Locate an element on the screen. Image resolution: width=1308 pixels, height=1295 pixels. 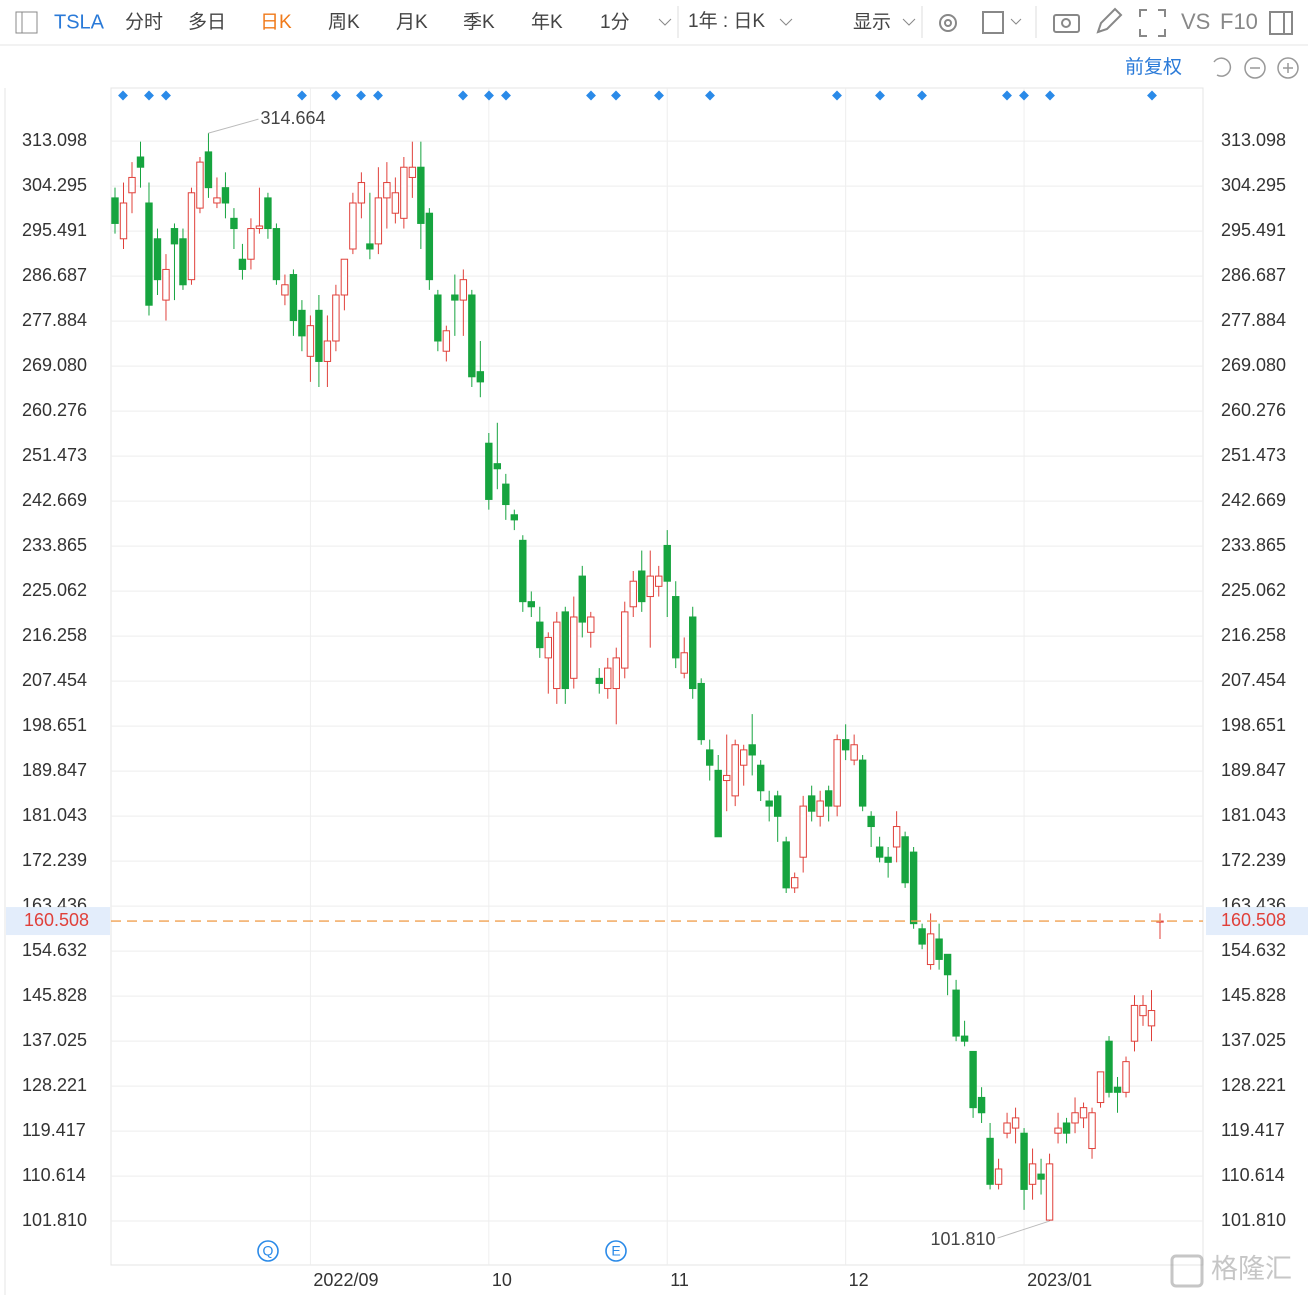
period-tab: 周K is located at coordinates (344, 22).